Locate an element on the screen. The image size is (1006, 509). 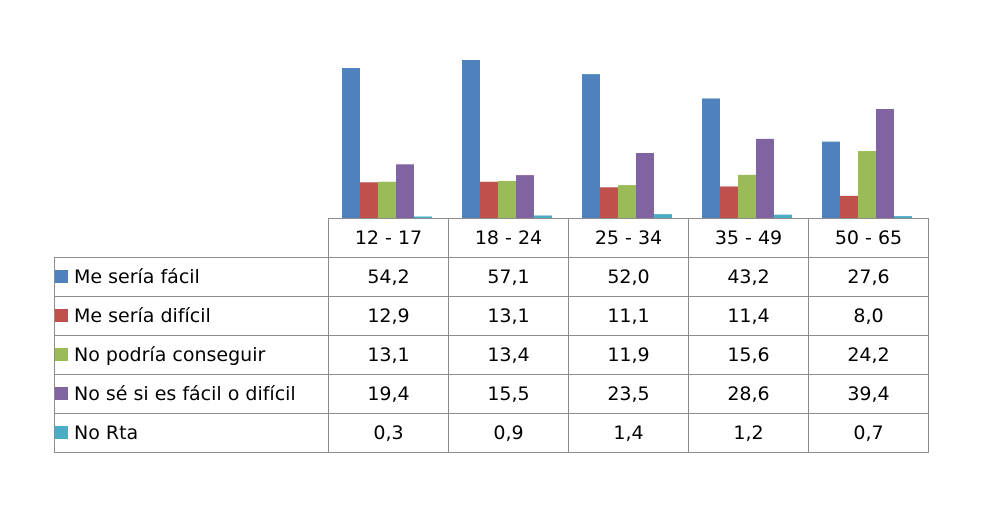
category-header: 12 - 17 is located at coordinates (388, 238).